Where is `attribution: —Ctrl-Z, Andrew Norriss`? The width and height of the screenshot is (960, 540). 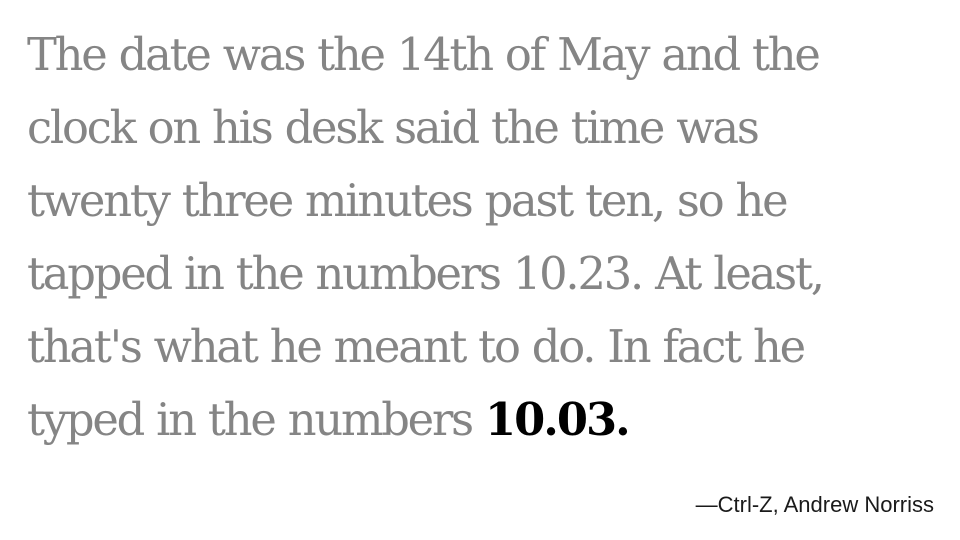
attribution: —Ctrl-Z, Andrew Norriss is located at coordinates (814, 504).